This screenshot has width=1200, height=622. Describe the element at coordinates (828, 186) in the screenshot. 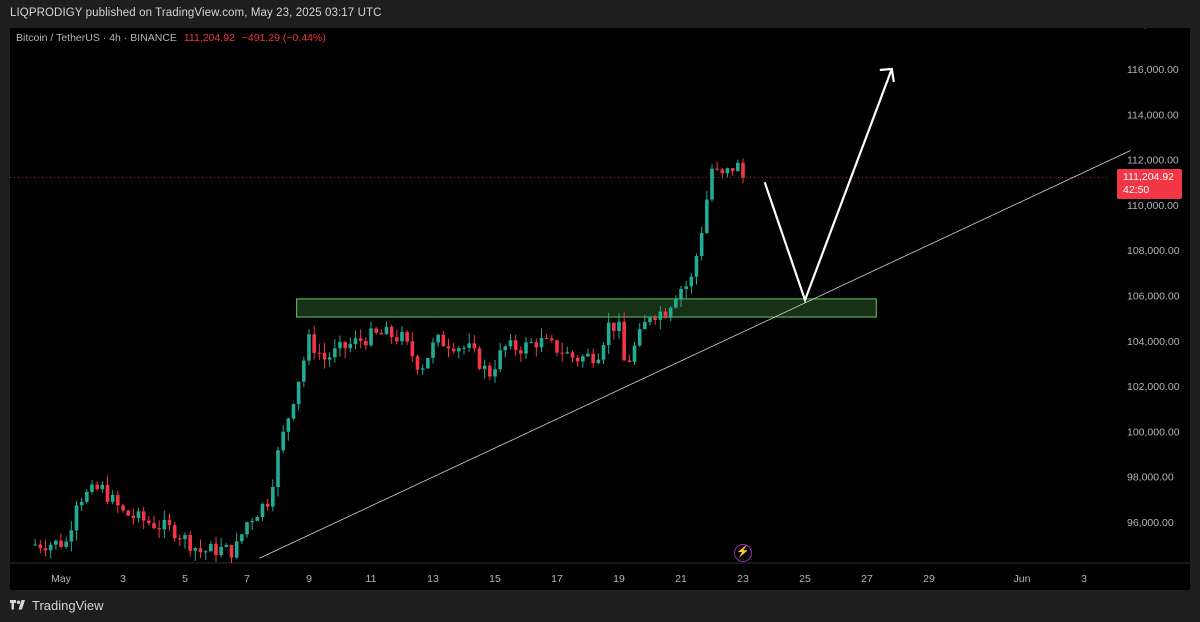

I see `projected-path-arrow` at that location.